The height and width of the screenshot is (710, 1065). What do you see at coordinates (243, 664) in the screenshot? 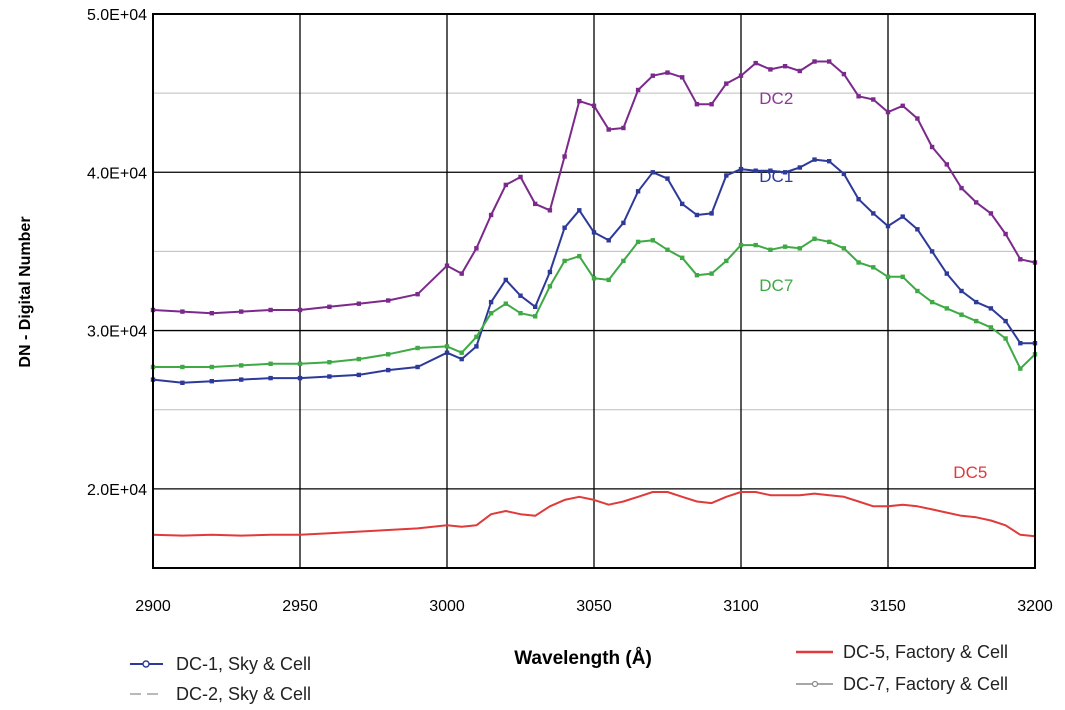
I see `legend-label-dc1: DC-1, Sky & Cell` at bounding box center [243, 664].